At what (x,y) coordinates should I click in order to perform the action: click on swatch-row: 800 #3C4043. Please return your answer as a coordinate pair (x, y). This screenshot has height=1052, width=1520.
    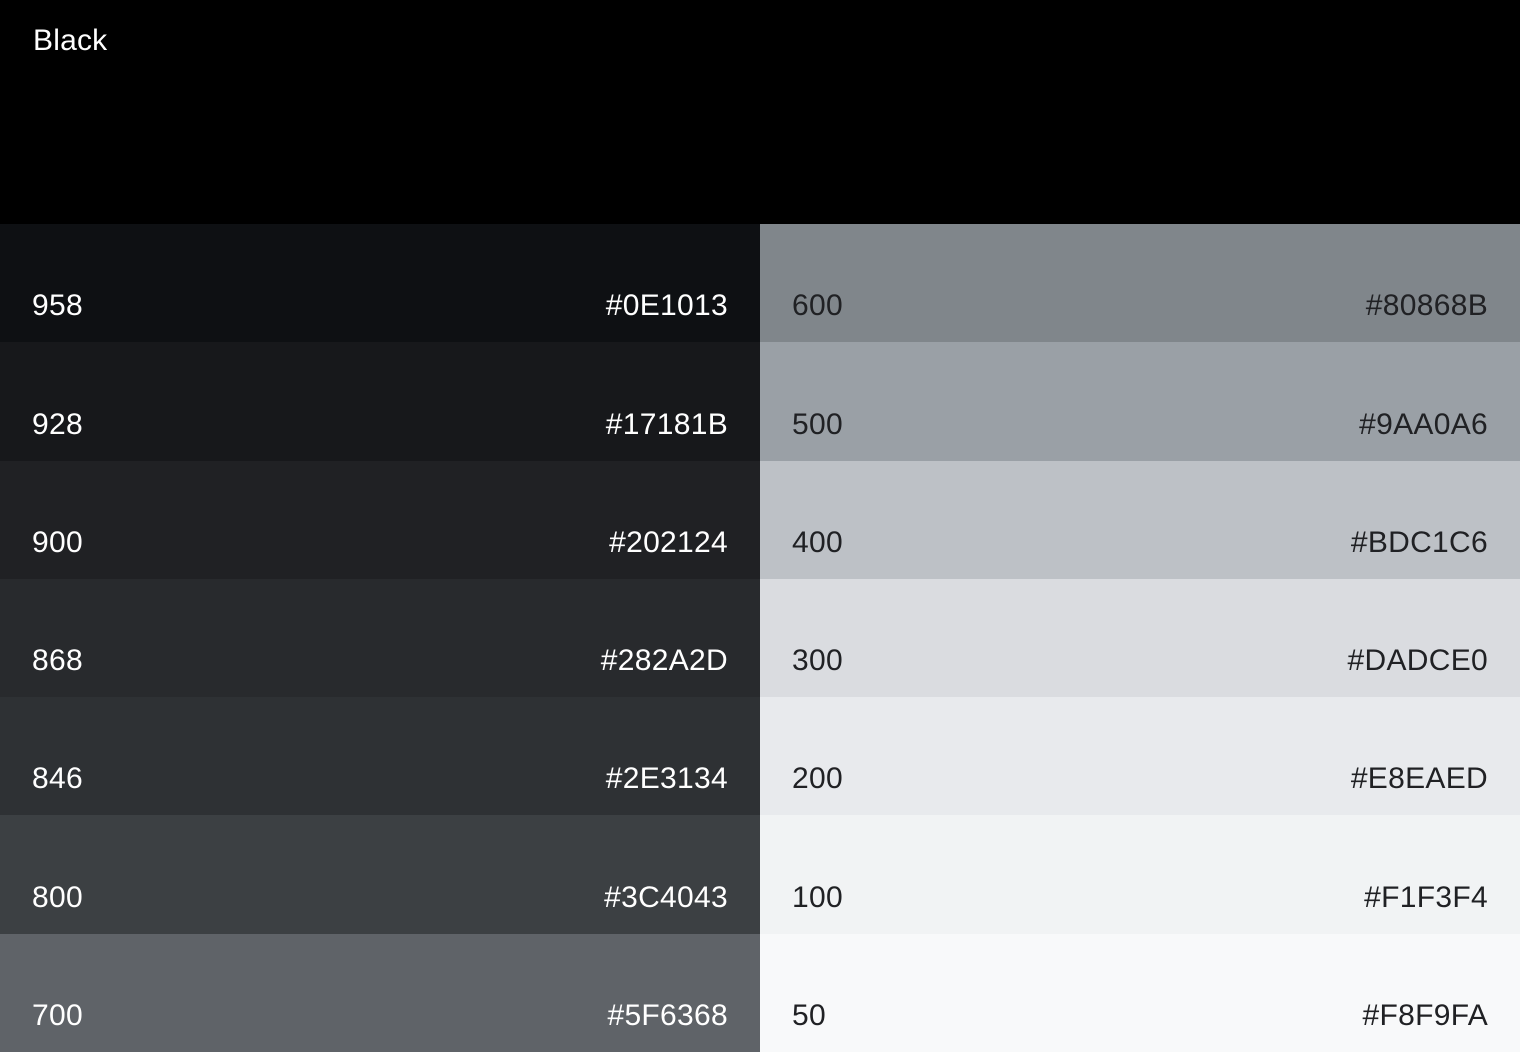
    Looking at the image, I should click on (380, 874).